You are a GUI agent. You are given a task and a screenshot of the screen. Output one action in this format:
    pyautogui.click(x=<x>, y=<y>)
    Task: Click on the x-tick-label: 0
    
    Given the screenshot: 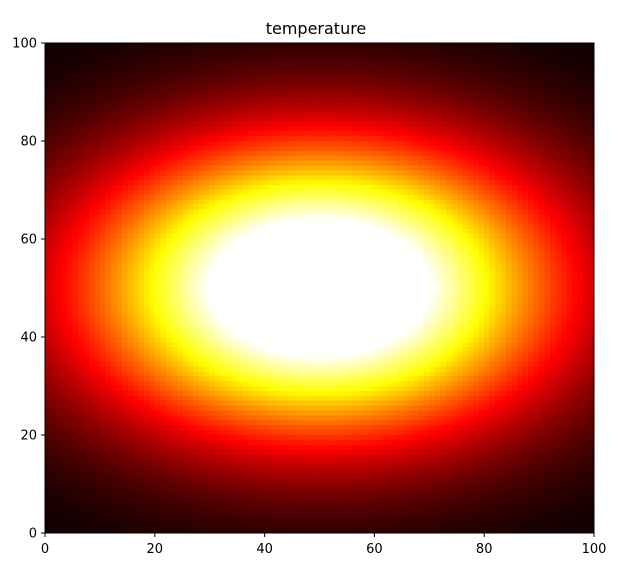 What is the action you would take?
    pyautogui.click(x=45, y=549)
    